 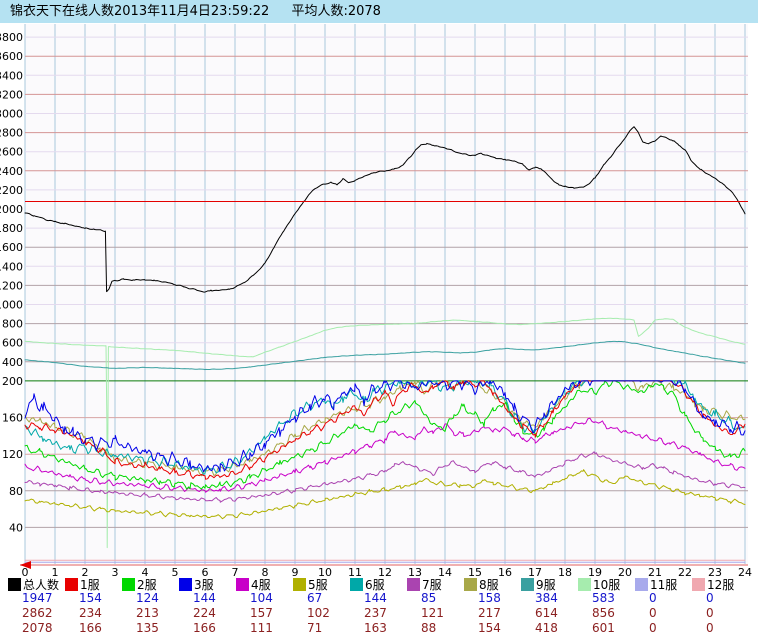 I want to click on legend-series-name: 10服, so click(x=607, y=584).